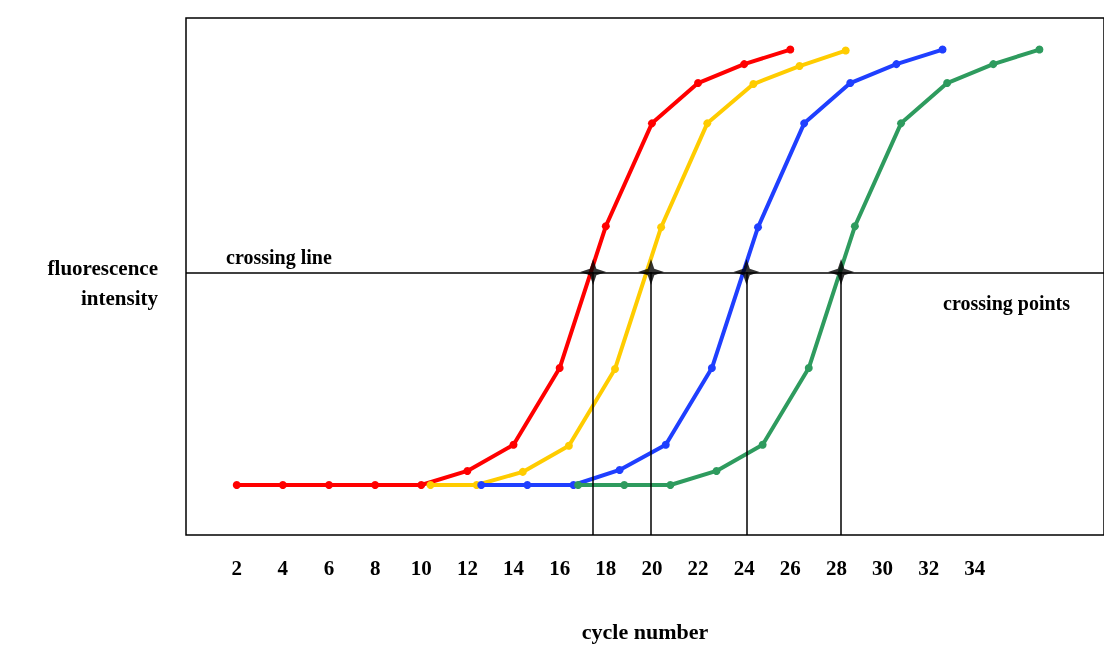 The height and width of the screenshot is (655, 1112). Describe the element at coordinates (329, 567) in the screenshot. I see `x-tick-label: 6` at that location.